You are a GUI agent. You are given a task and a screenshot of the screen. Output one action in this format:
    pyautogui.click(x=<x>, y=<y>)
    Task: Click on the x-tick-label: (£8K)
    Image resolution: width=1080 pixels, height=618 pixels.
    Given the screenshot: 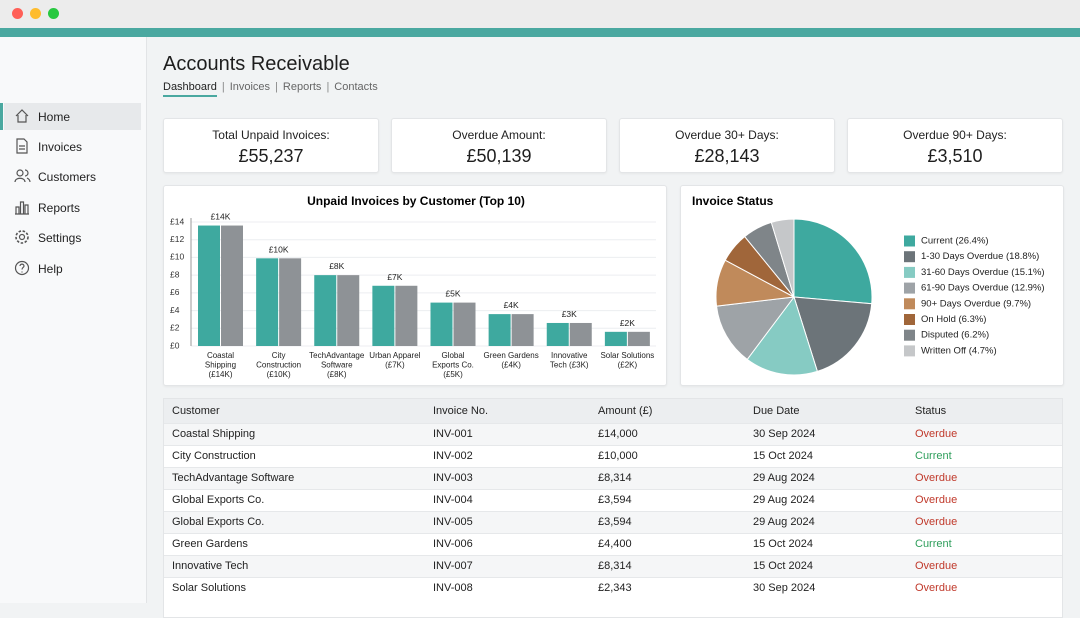 What is the action you would take?
    pyautogui.click(x=337, y=374)
    